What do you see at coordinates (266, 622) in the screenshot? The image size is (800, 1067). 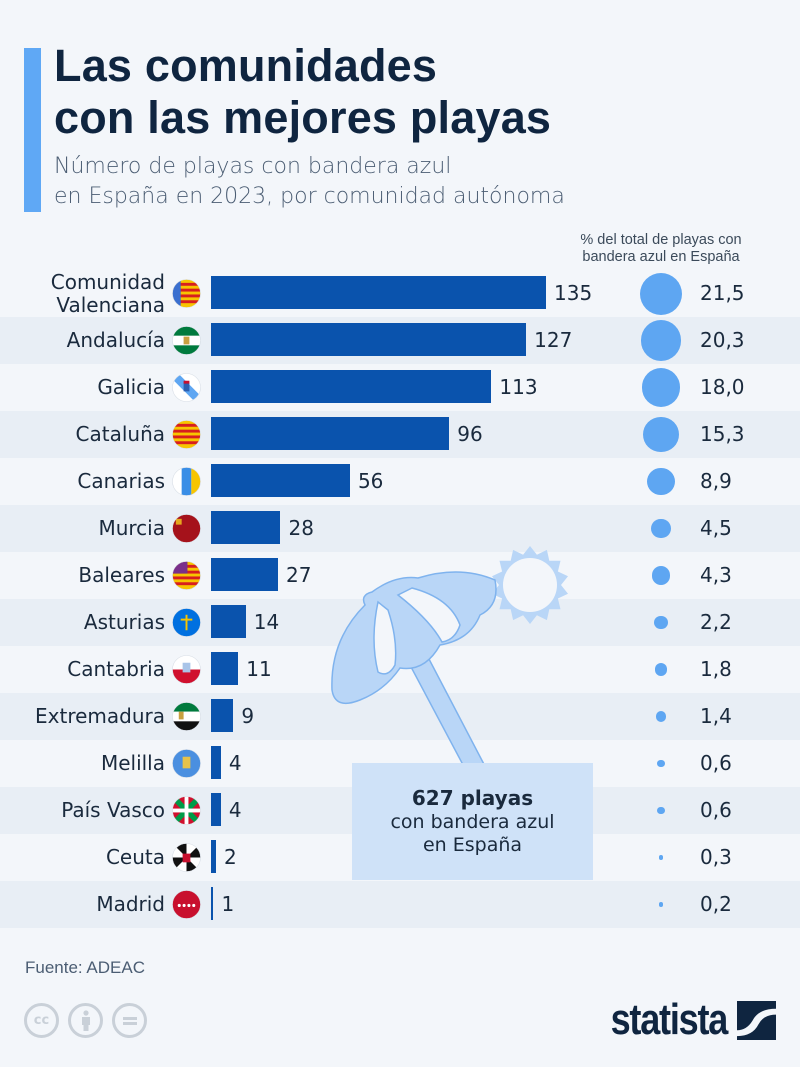 I see `bar-value-label: 14` at bounding box center [266, 622].